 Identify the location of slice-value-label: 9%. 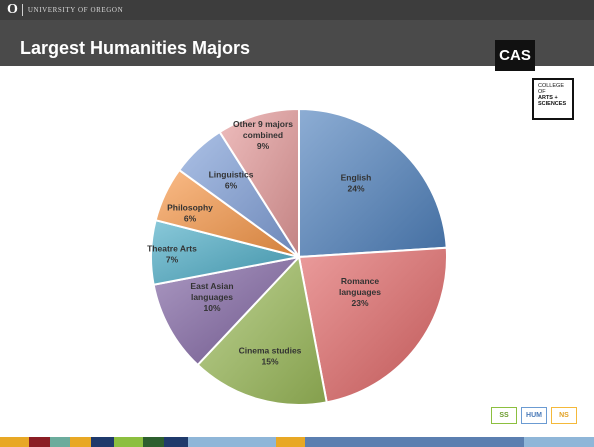
(263, 146).